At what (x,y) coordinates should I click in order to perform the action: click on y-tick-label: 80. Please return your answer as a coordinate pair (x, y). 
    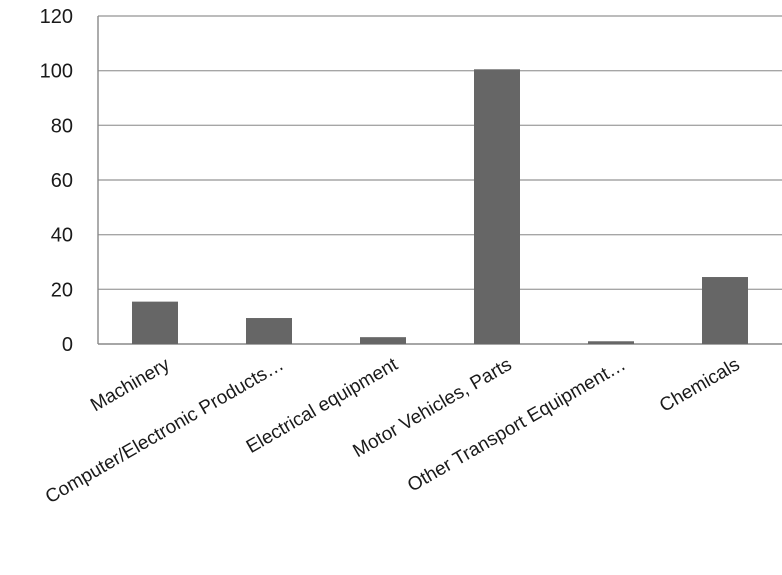
    Looking at the image, I should click on (62, 126).